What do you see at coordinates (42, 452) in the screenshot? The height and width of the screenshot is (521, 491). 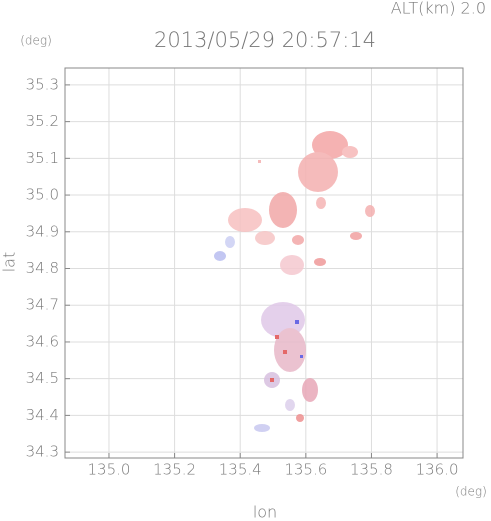 I see `y-tick-label: 34.3` at bounding box center [42, 452].